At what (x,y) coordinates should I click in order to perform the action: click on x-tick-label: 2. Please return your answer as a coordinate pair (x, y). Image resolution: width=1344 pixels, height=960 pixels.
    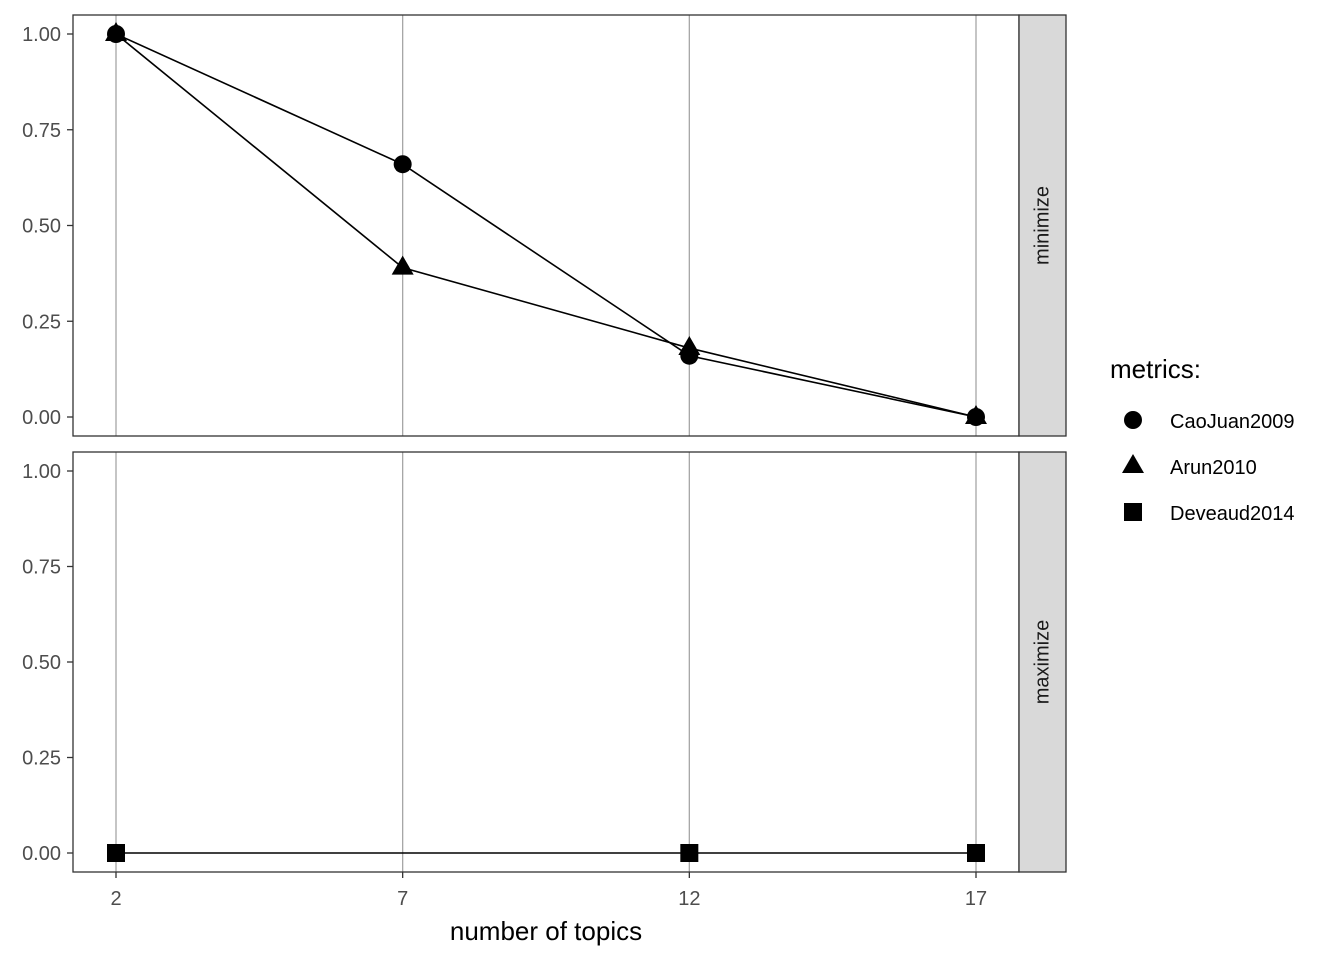
    Looking at the image, I should click on (115, 899).